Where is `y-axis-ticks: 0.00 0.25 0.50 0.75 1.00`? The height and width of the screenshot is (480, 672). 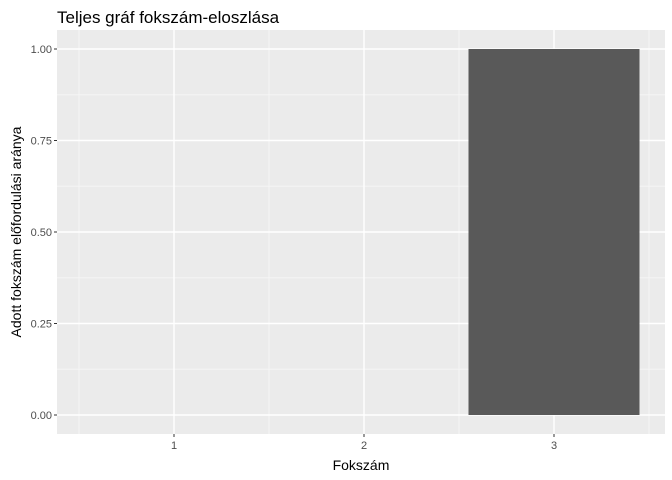
y-axis-ticks: 0.00 0.25 0.50 0.75 1.00 is located at coordinates (44, 233).